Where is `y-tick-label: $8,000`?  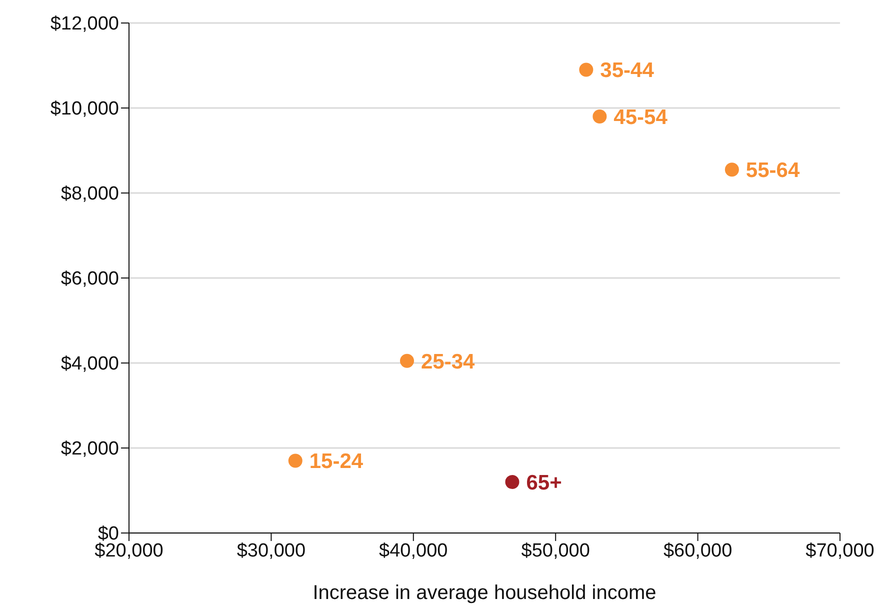 y-tick-label: $8,000 is located at coordinates (89, 194).